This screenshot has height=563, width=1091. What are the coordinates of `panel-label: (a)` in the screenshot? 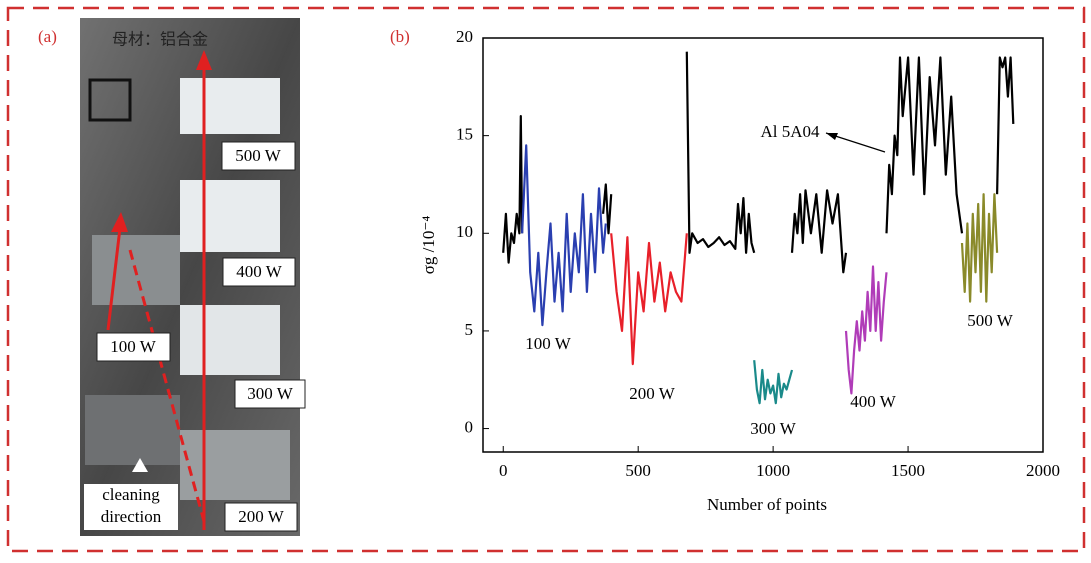 It's located at (47, 36).